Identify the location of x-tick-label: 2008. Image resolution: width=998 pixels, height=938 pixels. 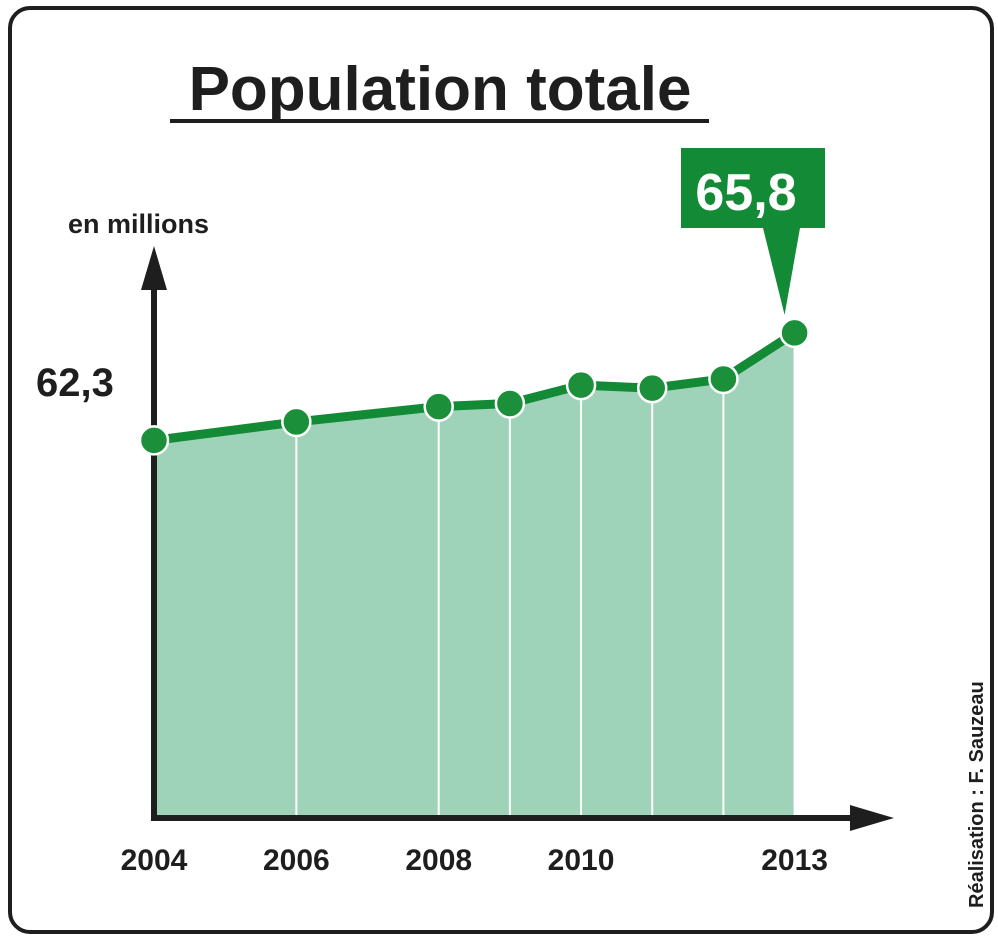
(438, 860).